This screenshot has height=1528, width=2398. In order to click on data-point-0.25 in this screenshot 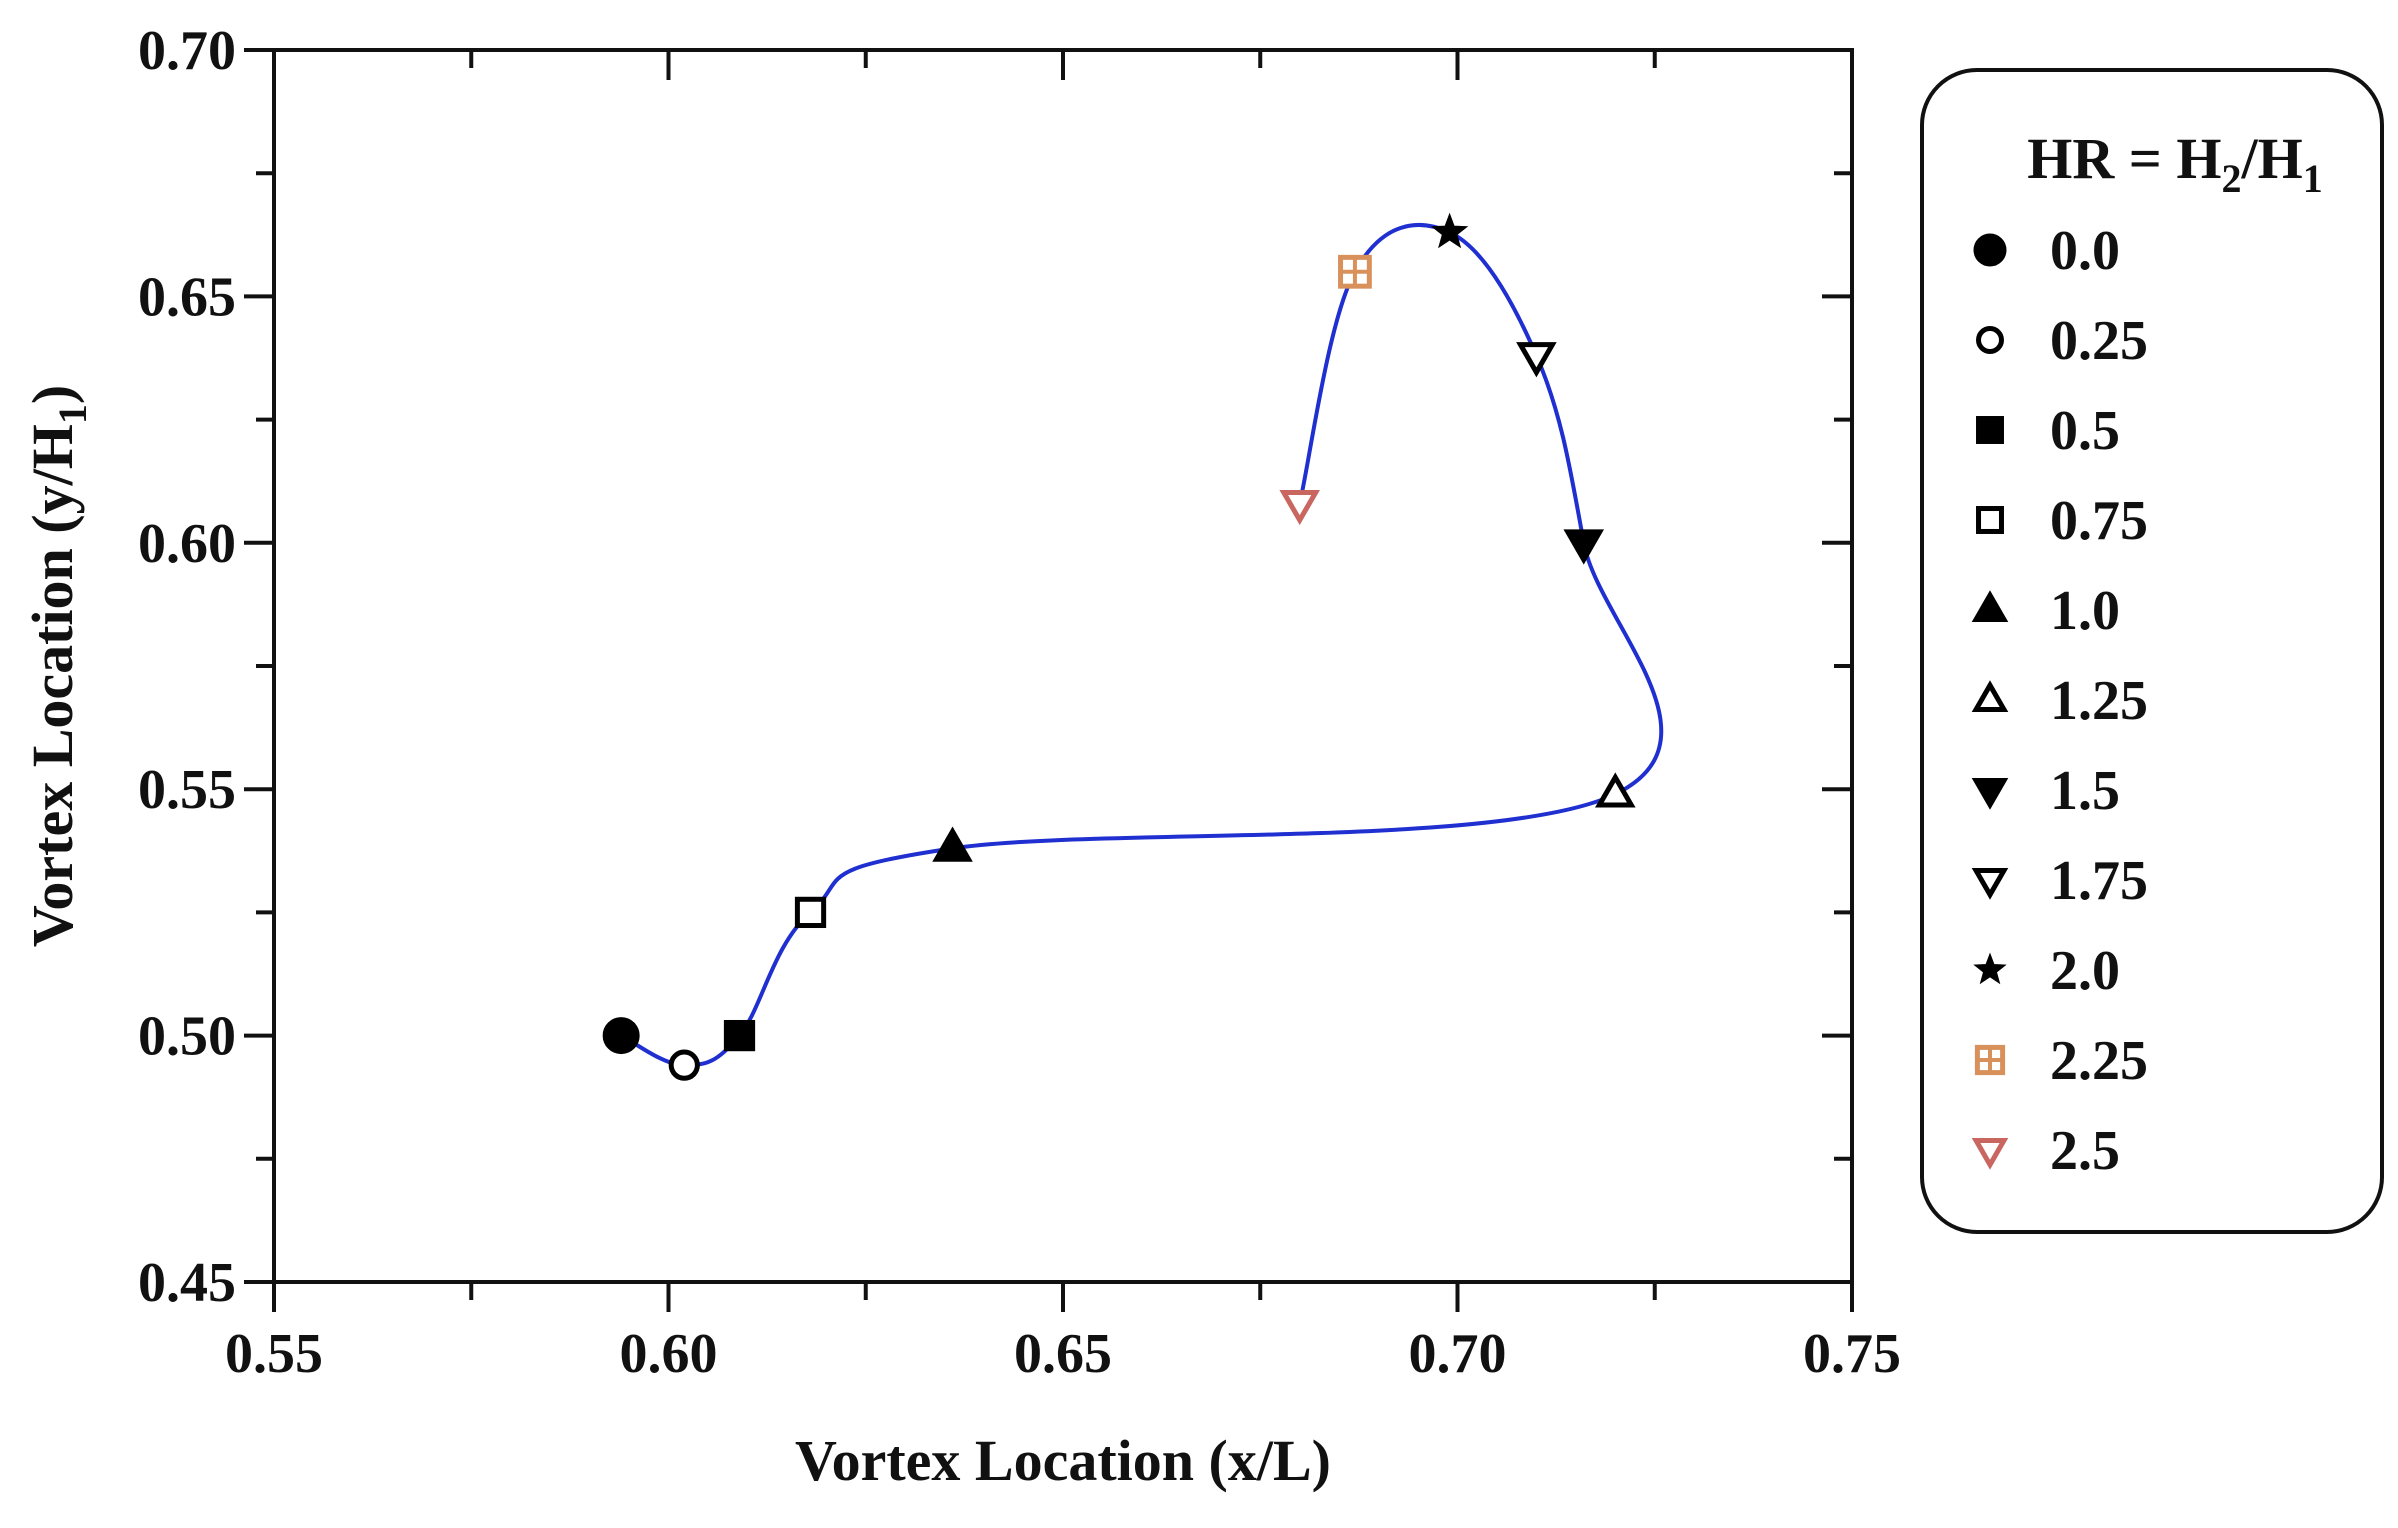, I will do `click(684, 1065)`.